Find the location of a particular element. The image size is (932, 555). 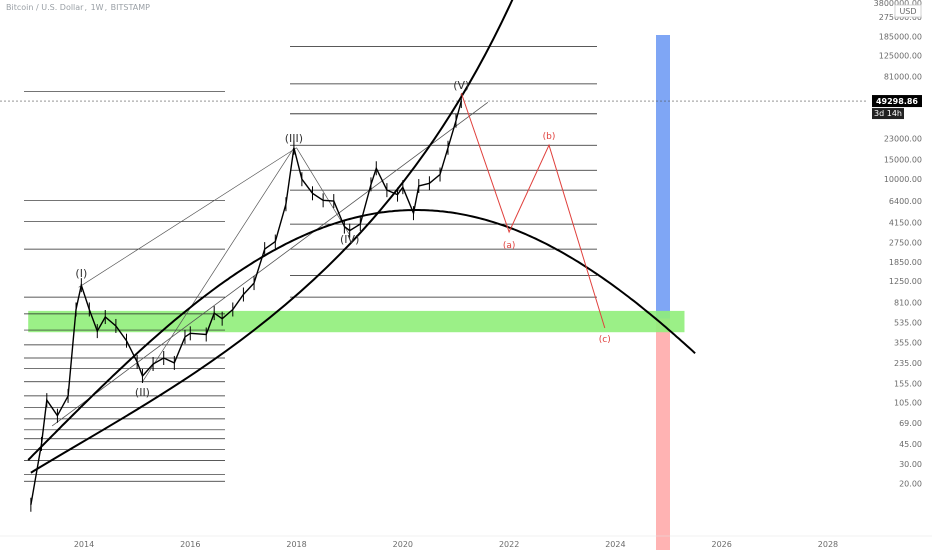

price-tick-label: 23000.00 is located at coordinates (903, 138).